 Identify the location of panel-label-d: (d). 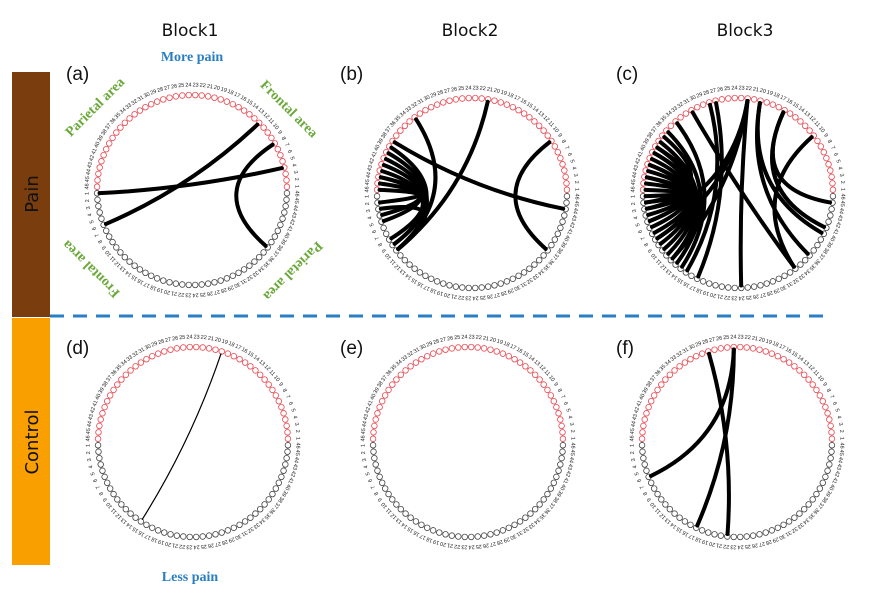
(77, 348).